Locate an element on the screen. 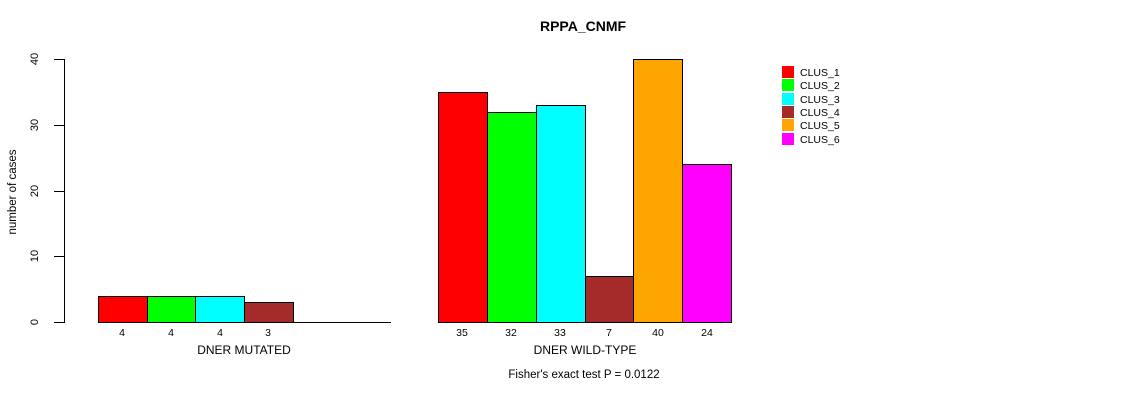  bar-value-label: 33 is located at coordinates (560, 333).